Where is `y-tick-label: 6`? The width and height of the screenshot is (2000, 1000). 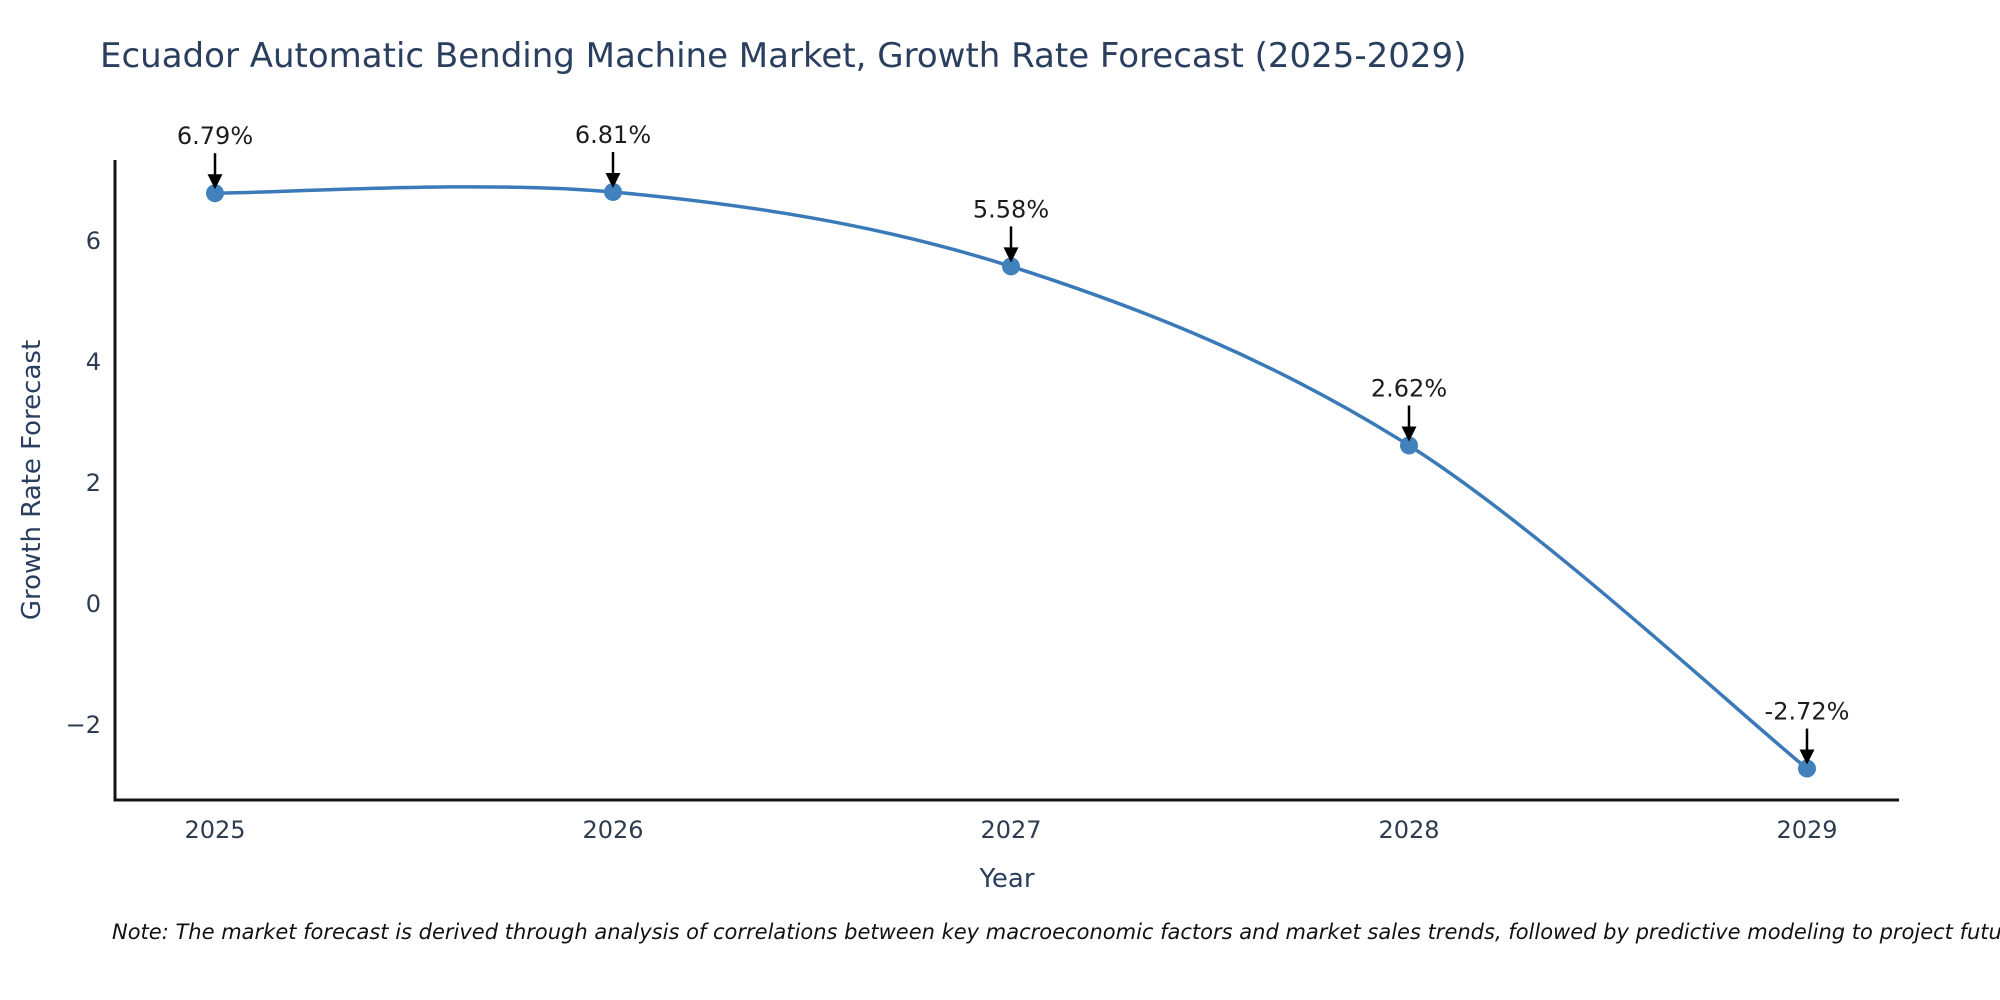 y-tick-label: 6 is located at coordinates (93, 241).